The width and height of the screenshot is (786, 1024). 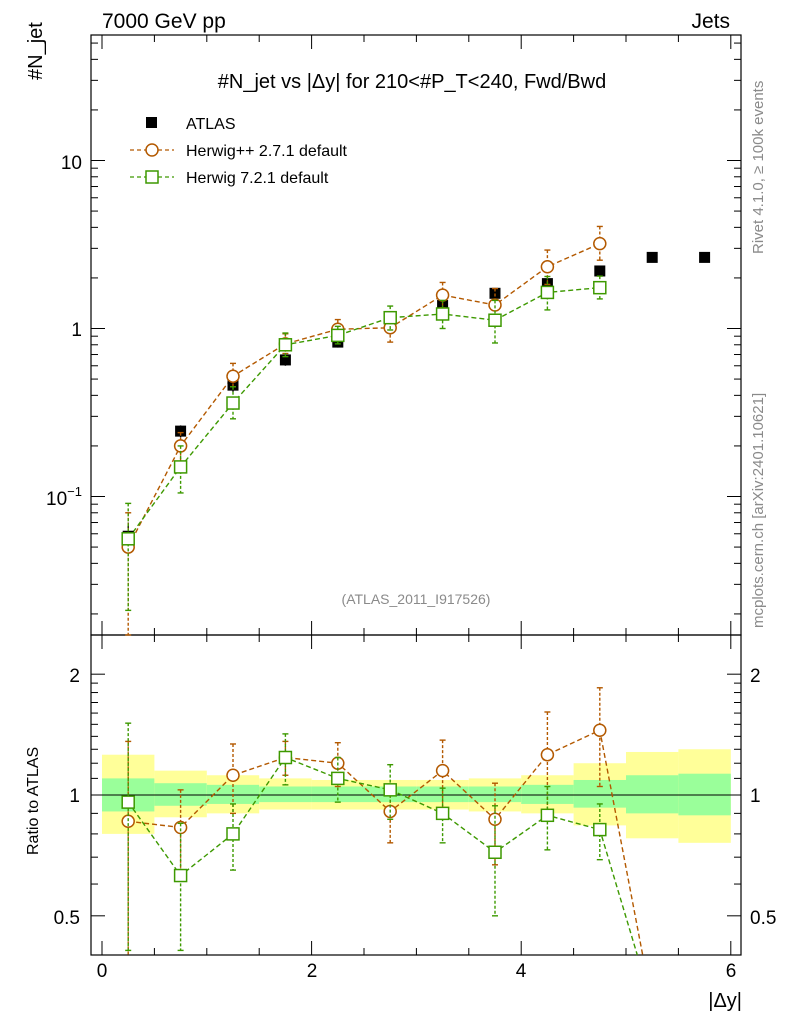 What do you see at coordinates (363, 413) in the screenshot?
I see `herwig7-line` at bounding box center [363, 413].